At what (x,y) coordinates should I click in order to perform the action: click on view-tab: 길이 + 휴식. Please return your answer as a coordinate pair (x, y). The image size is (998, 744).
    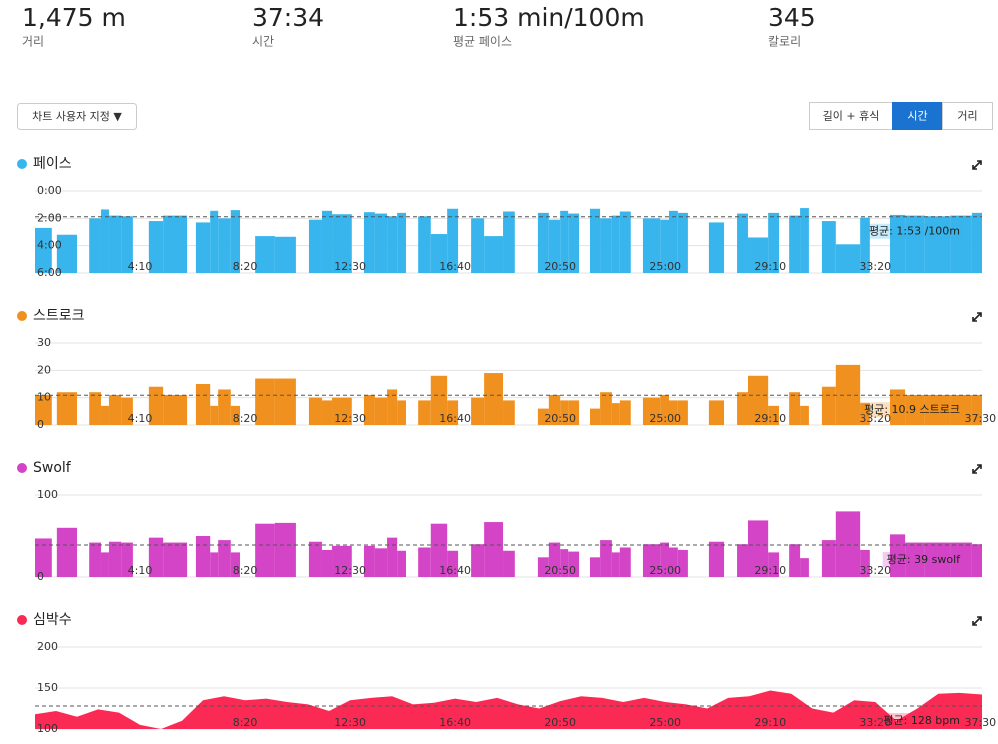
    Looking at the image, I should click on (851, 116).